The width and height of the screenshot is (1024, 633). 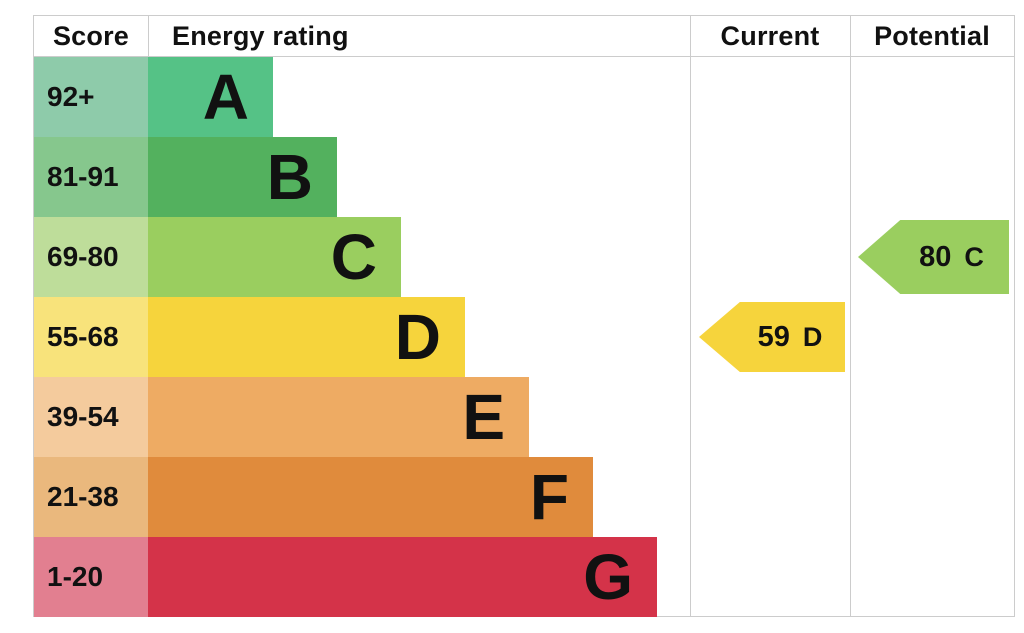 What do you see at coordinates (91, 35) in the screenshot?
I see `header-score: Score` at bounding box center [91, 35].